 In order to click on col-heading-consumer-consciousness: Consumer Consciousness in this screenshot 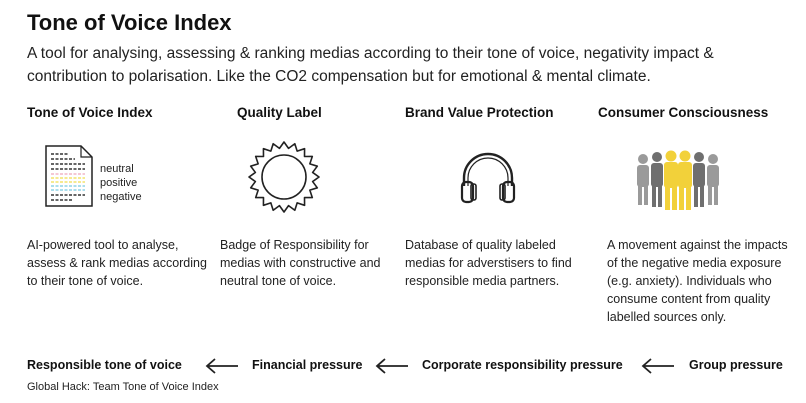, I will do `click(683, 112)`.